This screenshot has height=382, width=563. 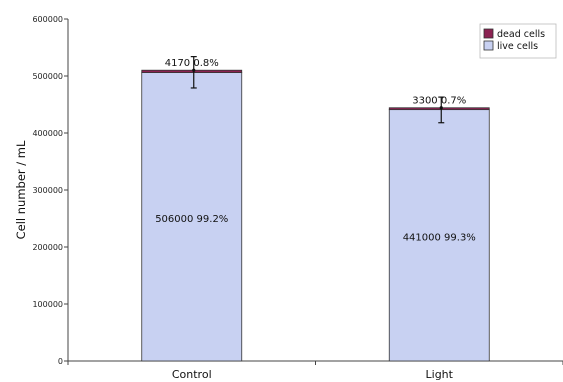 I want to click on y-axis: 0 100000 200000 300000 400000 500000 600000, so click(x=50, y=190).